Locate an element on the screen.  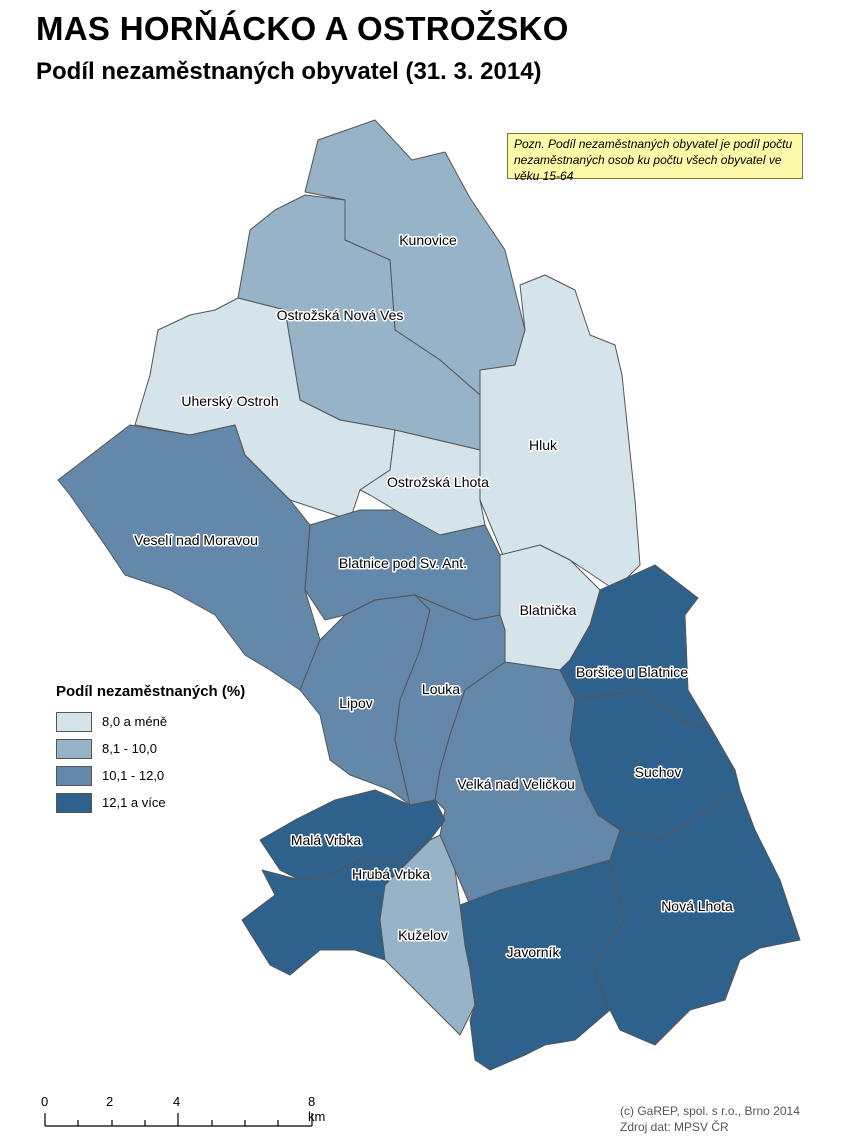
map-title: MAS HORŇÁCKO A OSTROŽSKO is located at coordinates (302, 28).